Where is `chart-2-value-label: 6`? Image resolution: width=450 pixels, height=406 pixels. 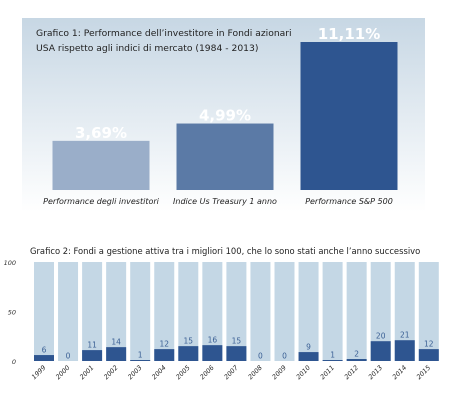 chart-2-value-label: 6 is located at coordinates (44, 350).